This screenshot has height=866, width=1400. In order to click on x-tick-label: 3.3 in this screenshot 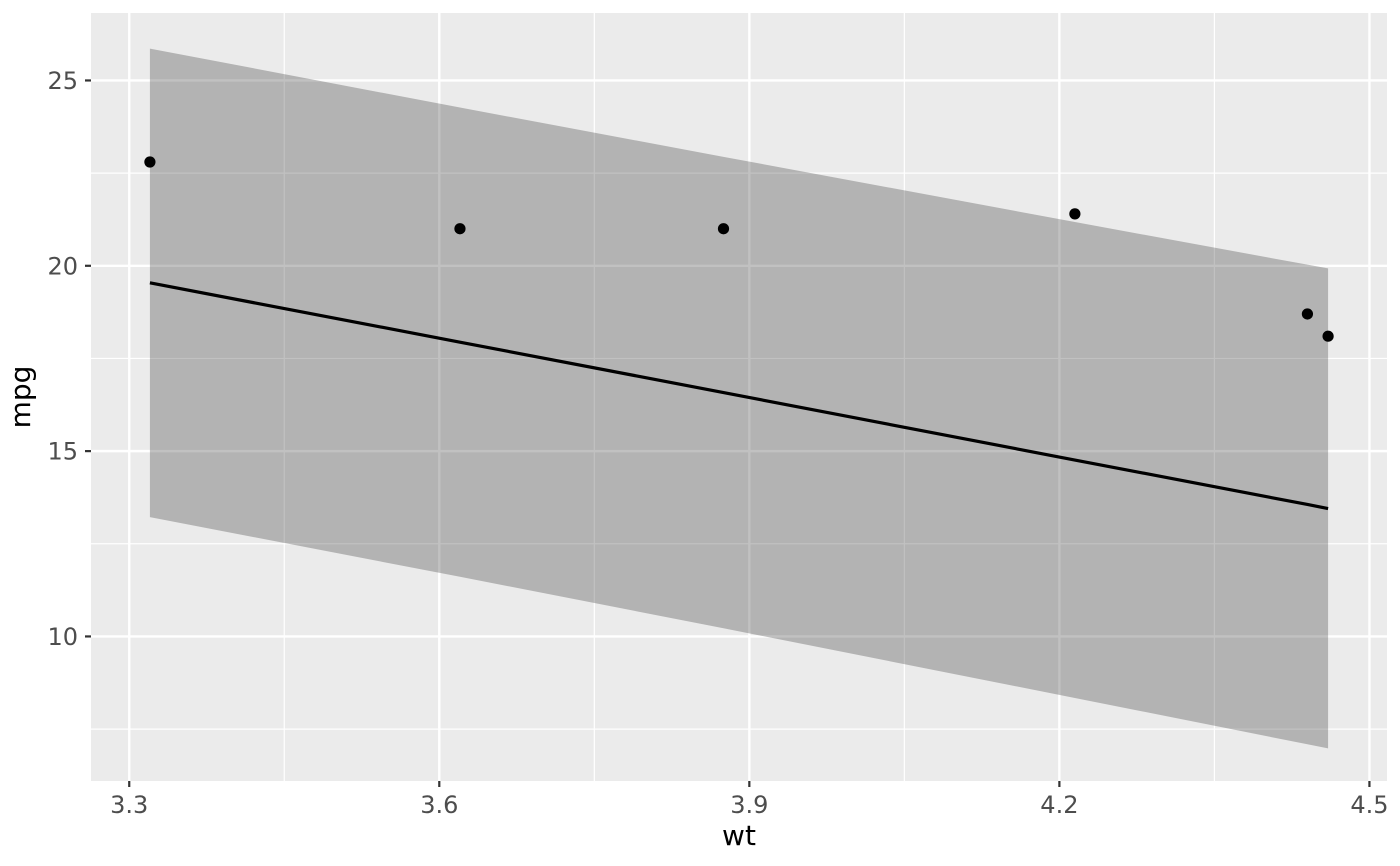, I will do `click(129, 805)`.